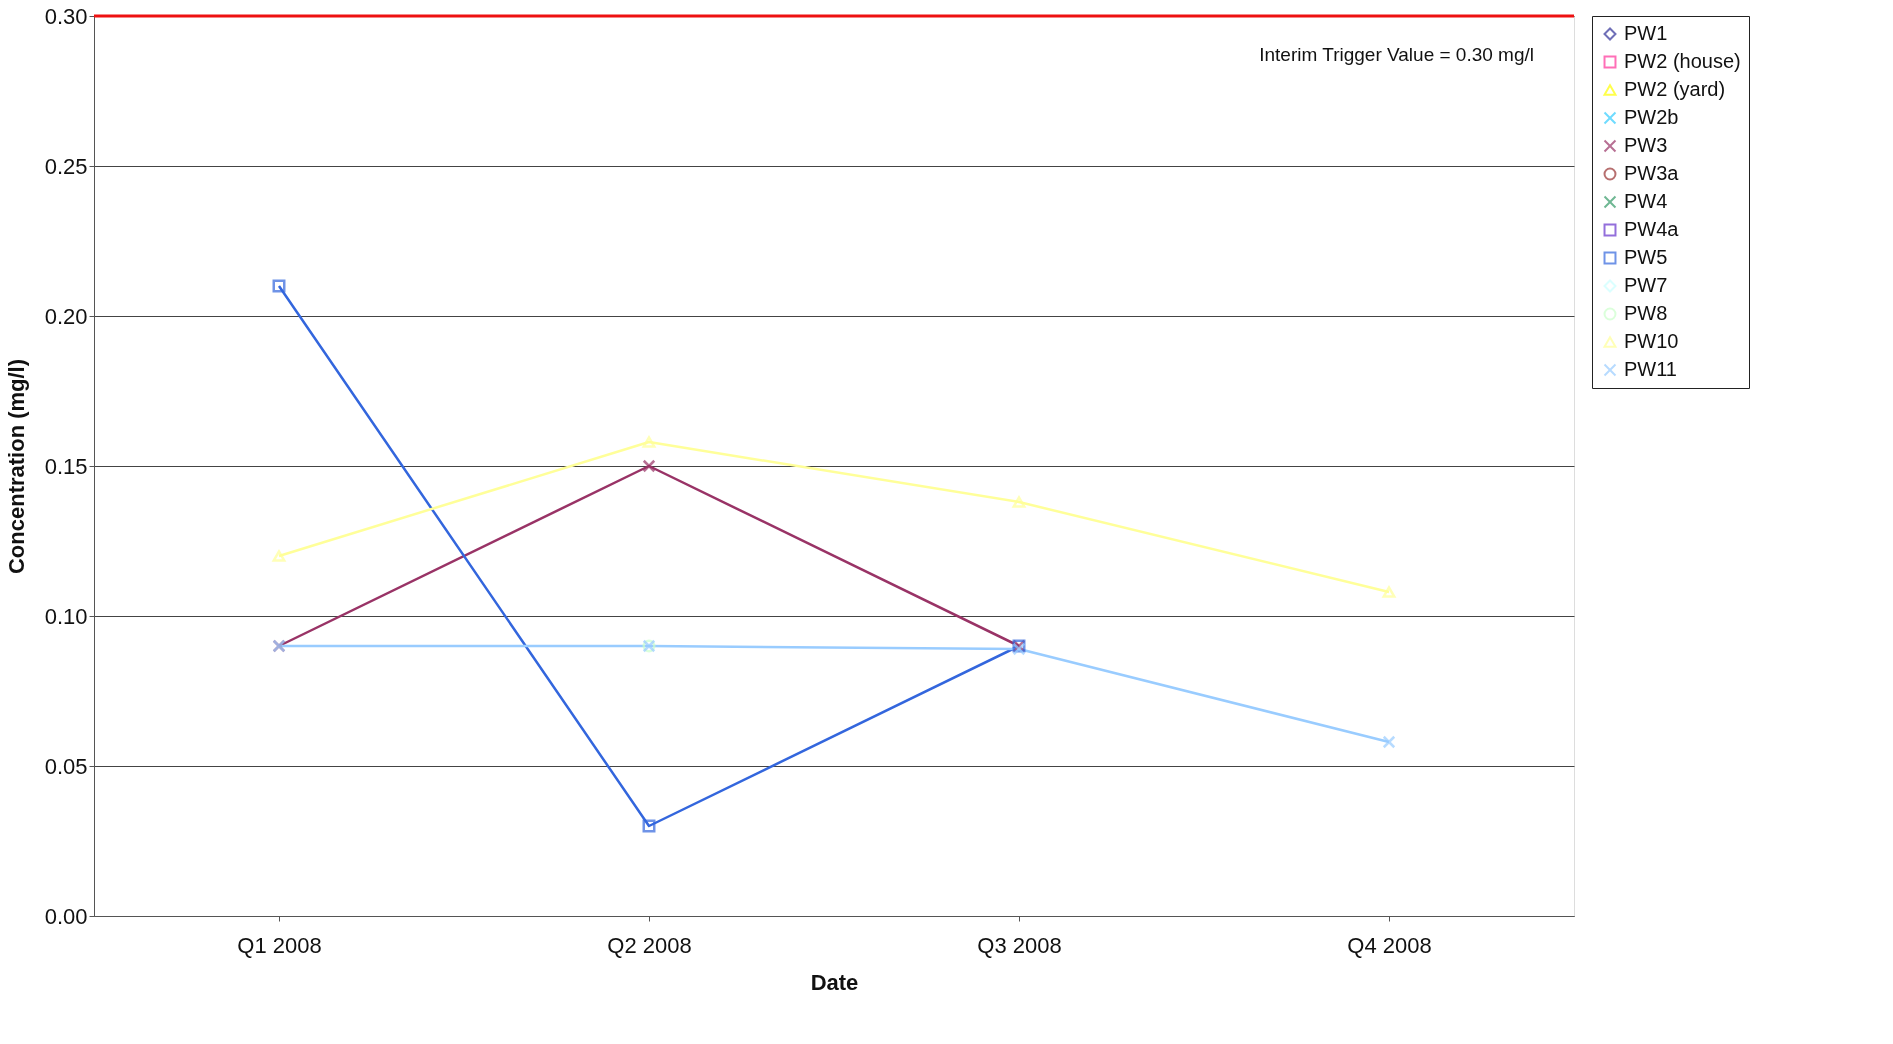  I want to click on legend-label: PW5, so click(1646, 257).